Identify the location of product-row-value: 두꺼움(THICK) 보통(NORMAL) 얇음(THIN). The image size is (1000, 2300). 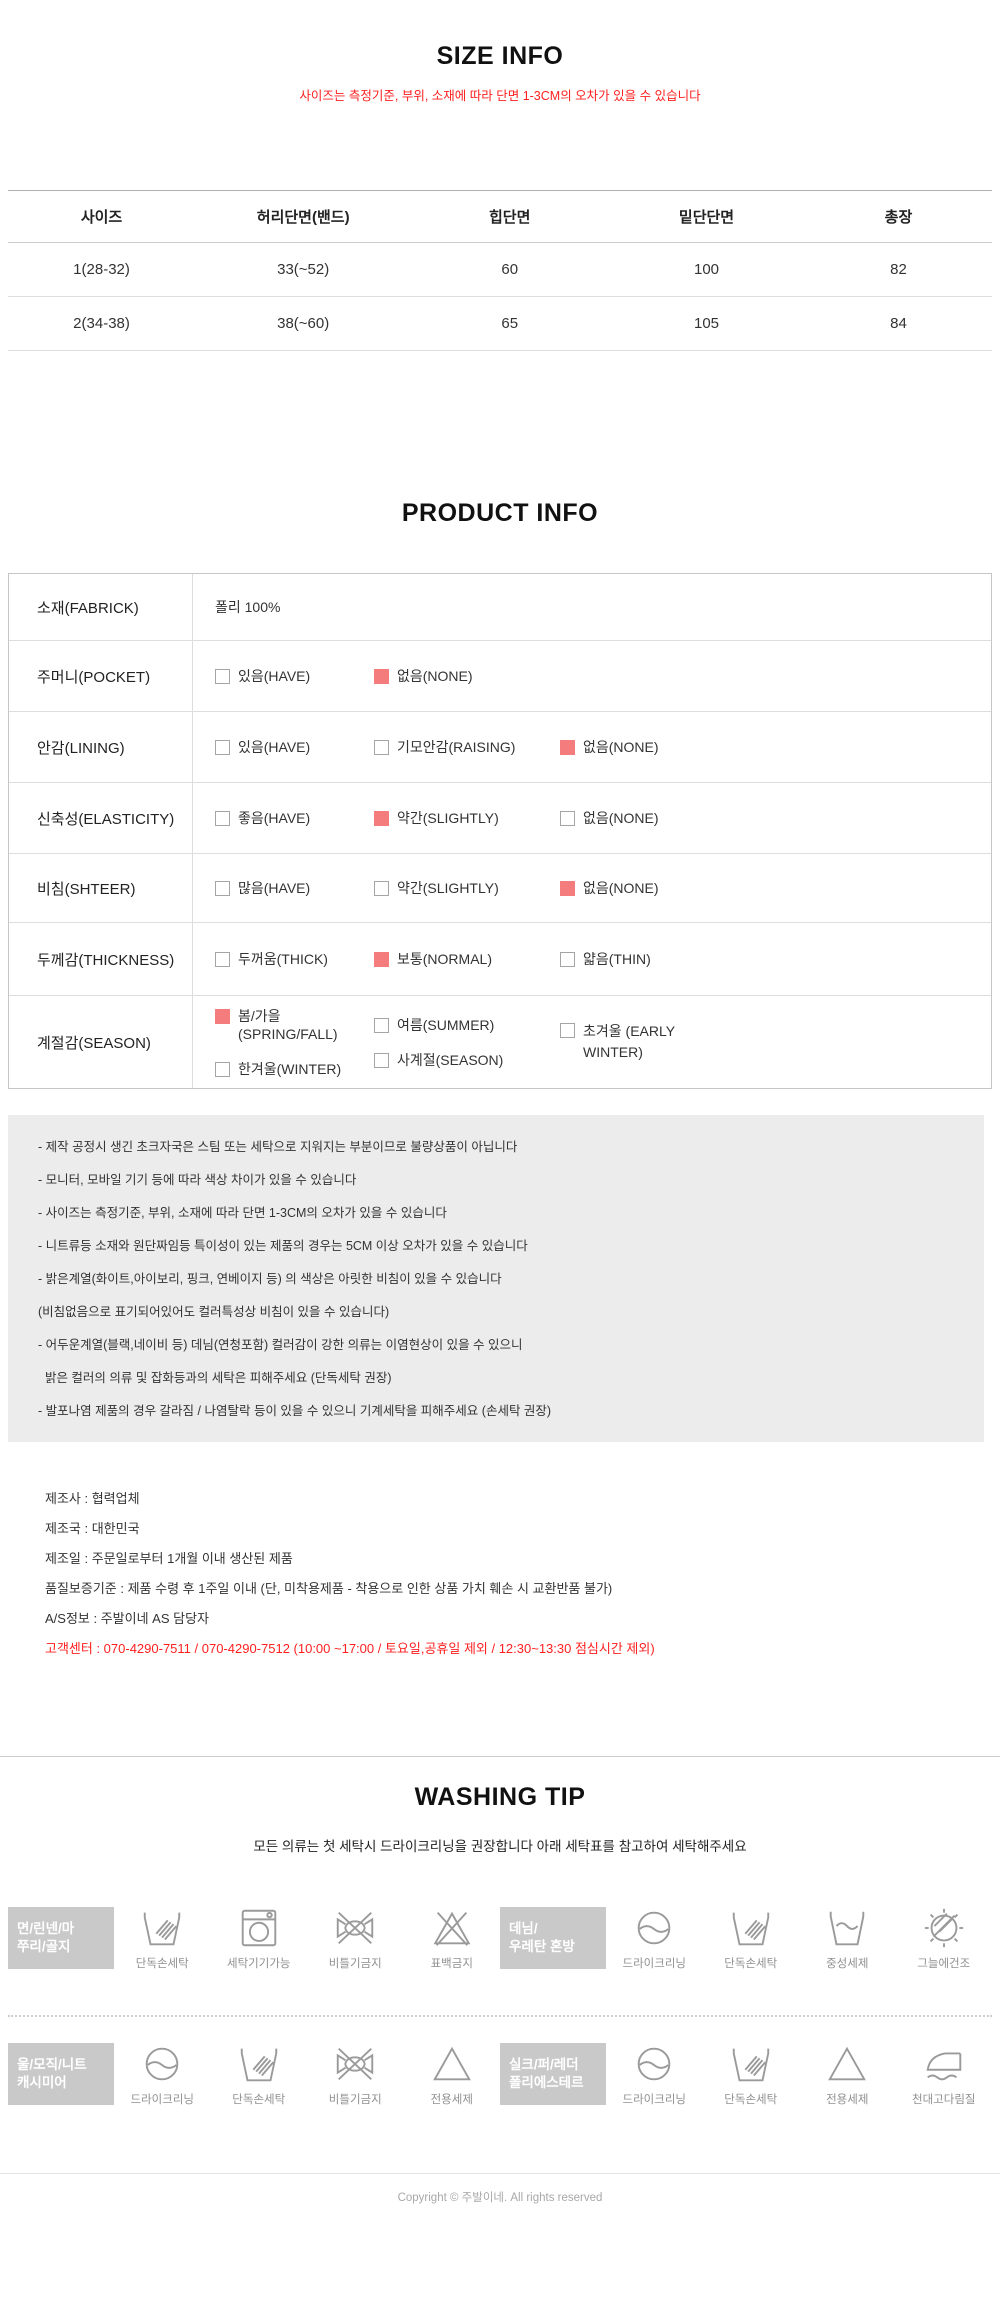
(592, 959).